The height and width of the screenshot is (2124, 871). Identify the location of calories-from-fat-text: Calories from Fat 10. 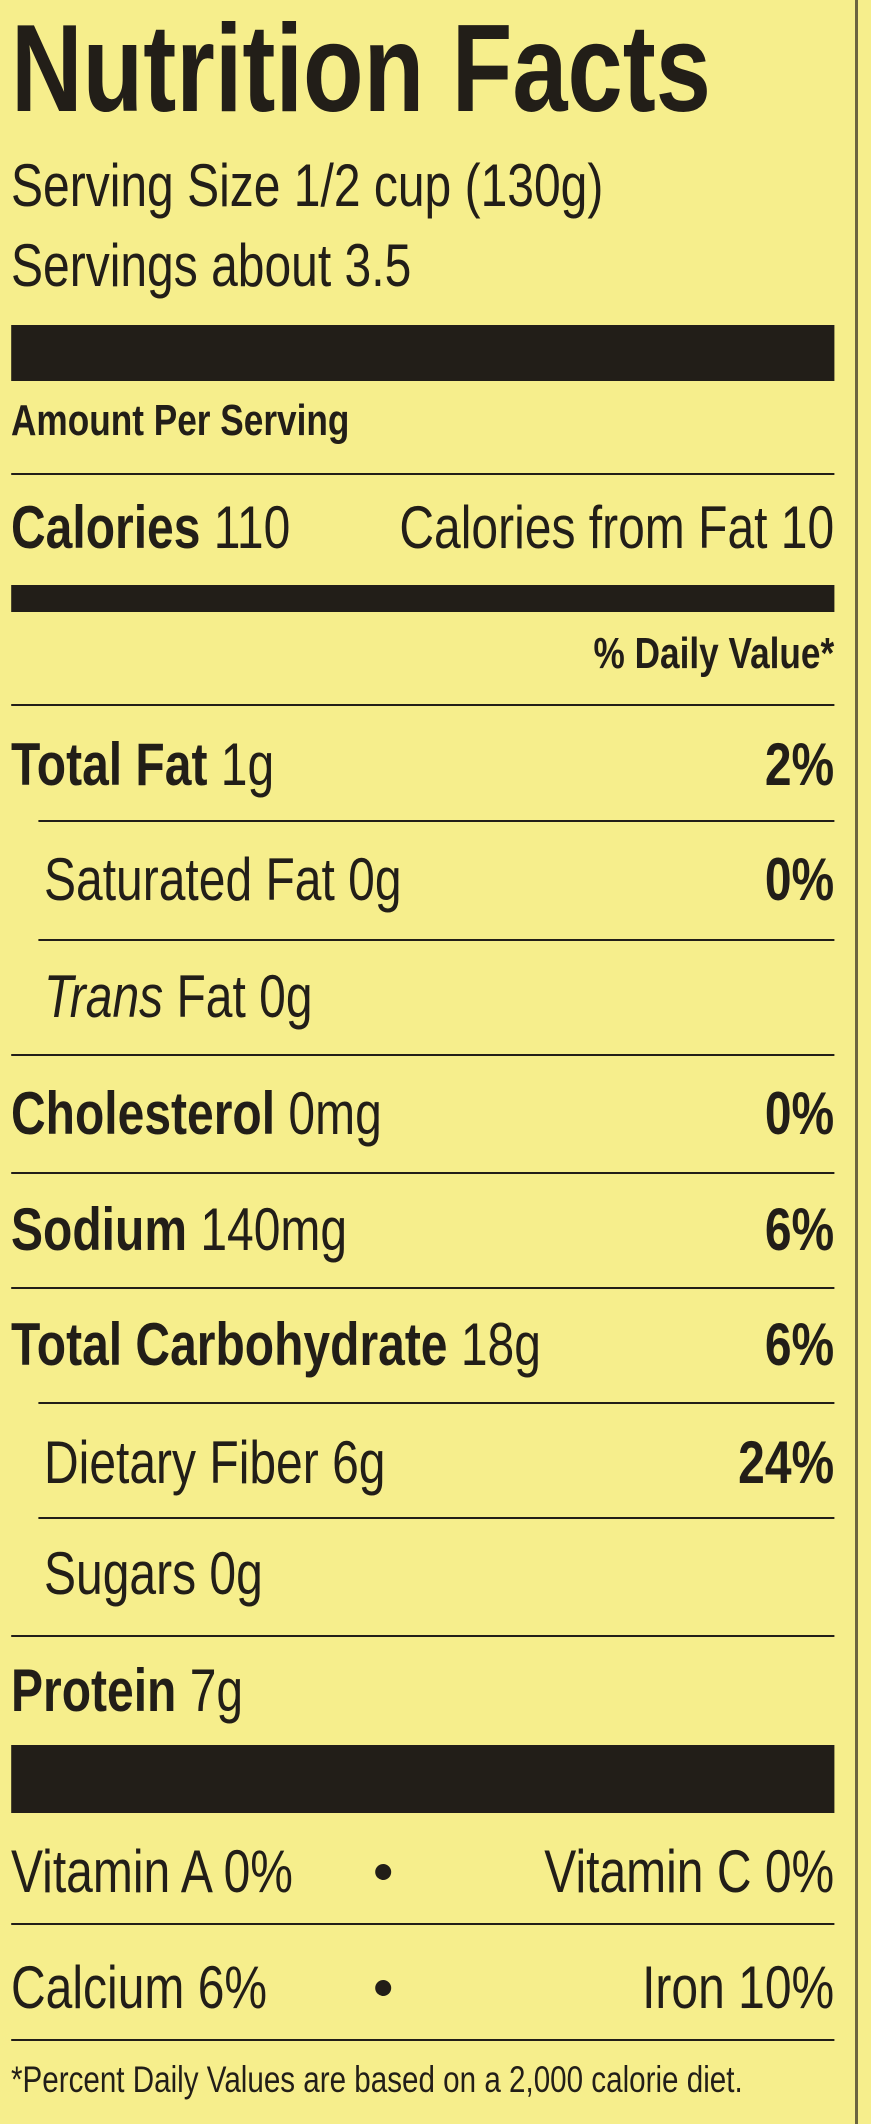
(617, 527).